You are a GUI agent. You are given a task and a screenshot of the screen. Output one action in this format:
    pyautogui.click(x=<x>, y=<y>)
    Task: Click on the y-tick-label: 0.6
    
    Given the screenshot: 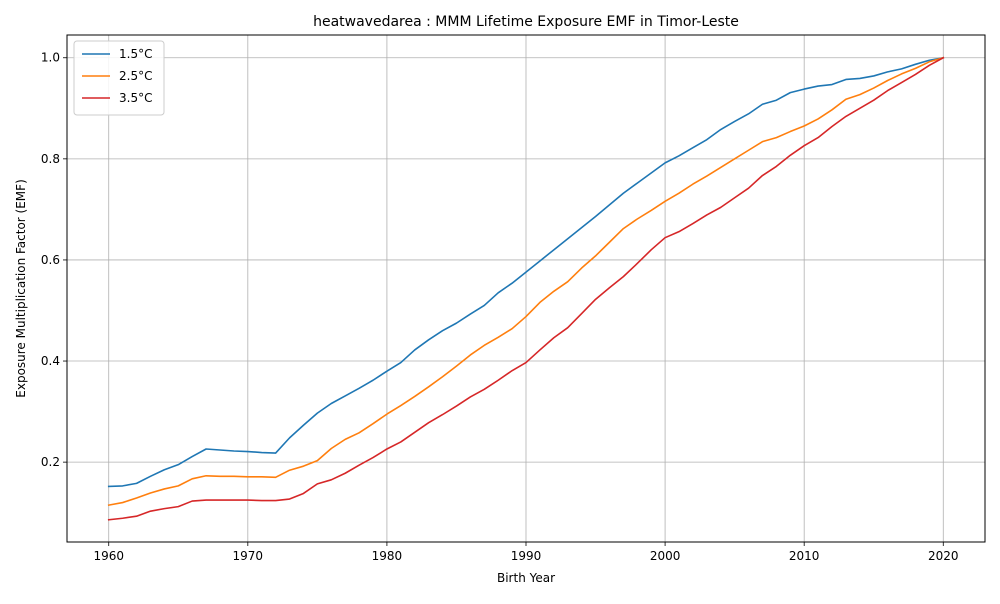 What is the action you would take?
    pyautogui.click(x=50, y=260)
    